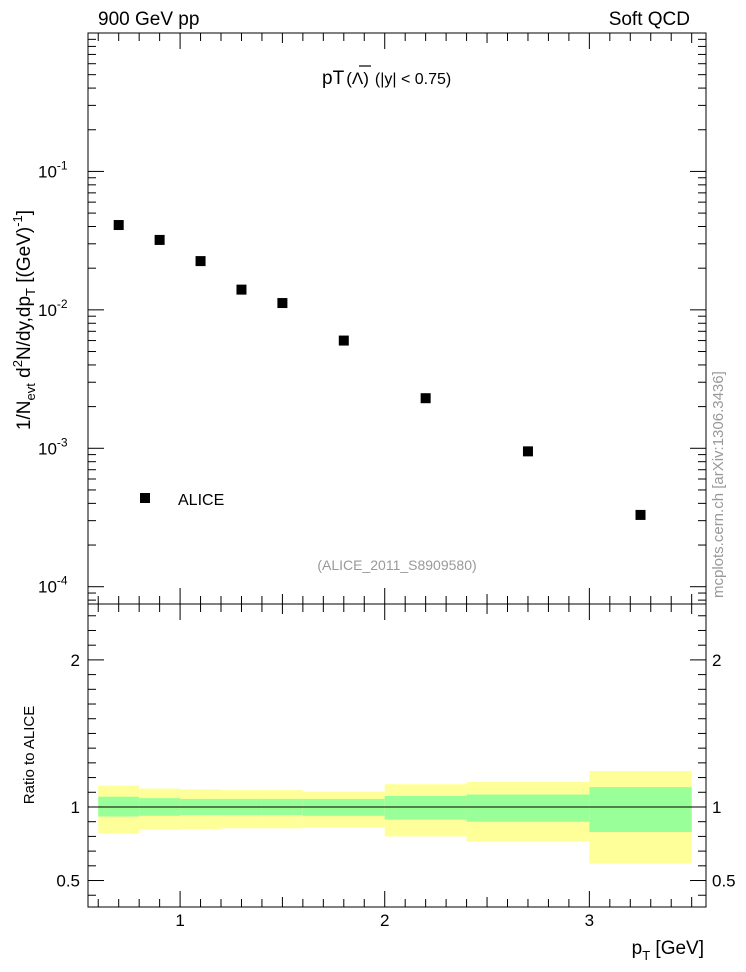 Image resolution: width=746 pixels, height=972 pixels. I want to click on ratio-y-tick-label-right: 0.5, so click(724, 881).